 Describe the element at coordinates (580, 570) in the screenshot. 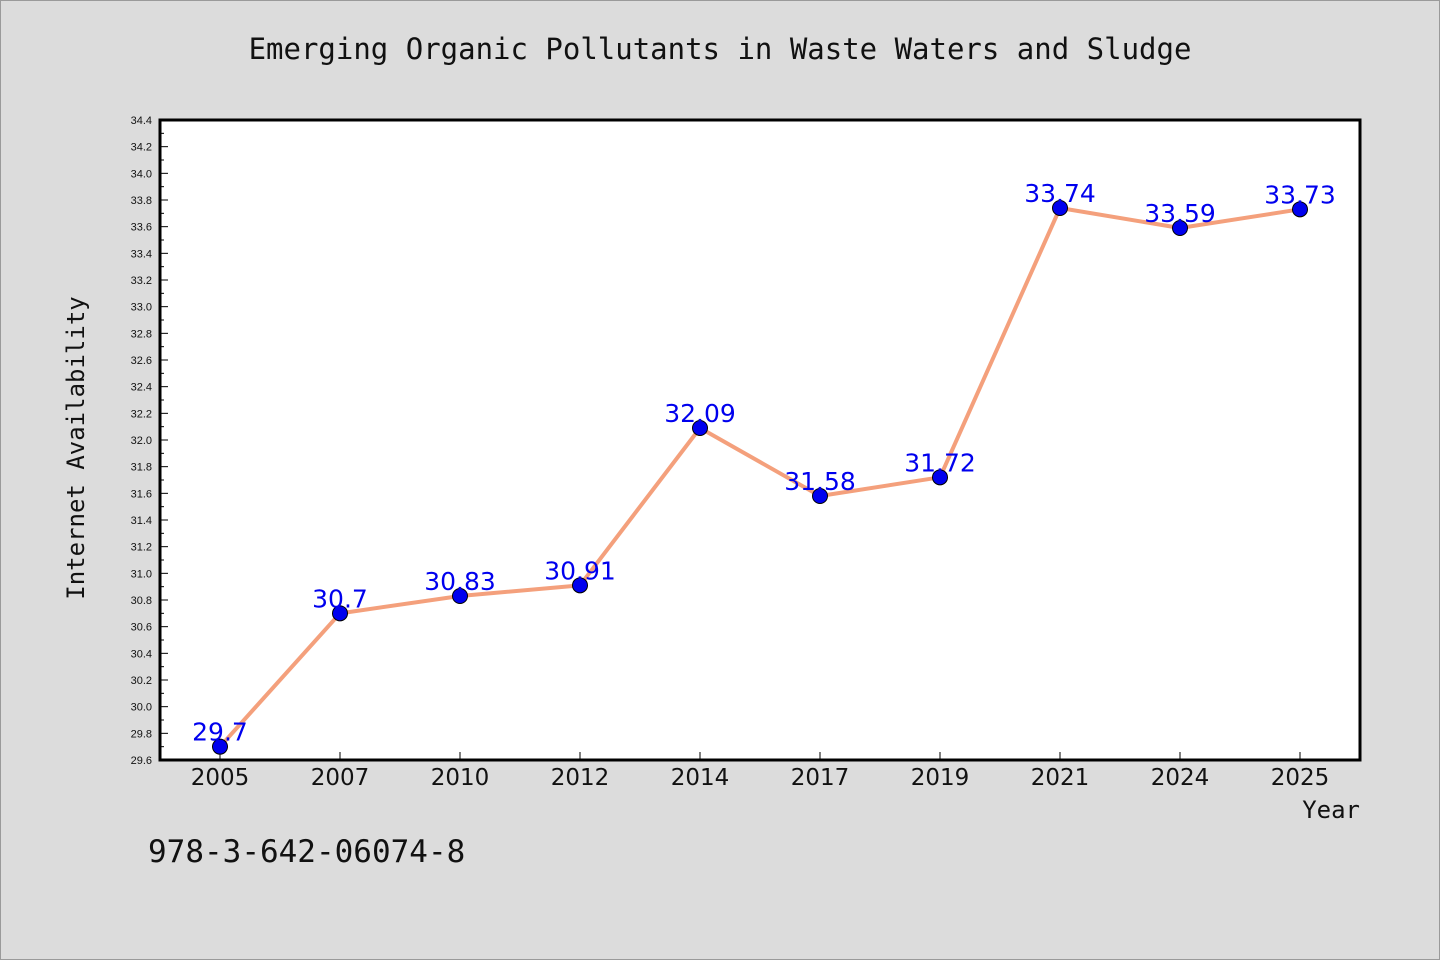

I see `data-label: 30.91` at that location.